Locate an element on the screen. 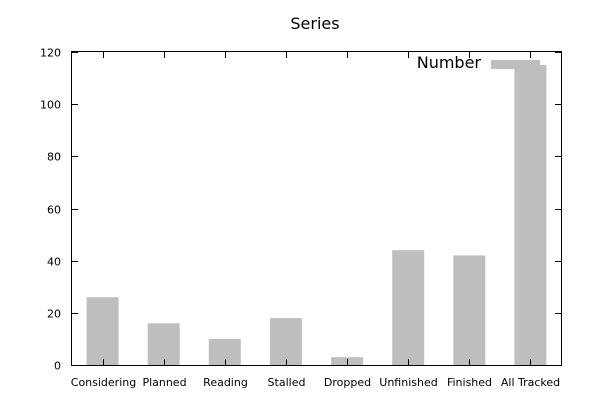 The height and width of the screenshot is (400, 600). bar-planned is located at coordinates (163, 344).